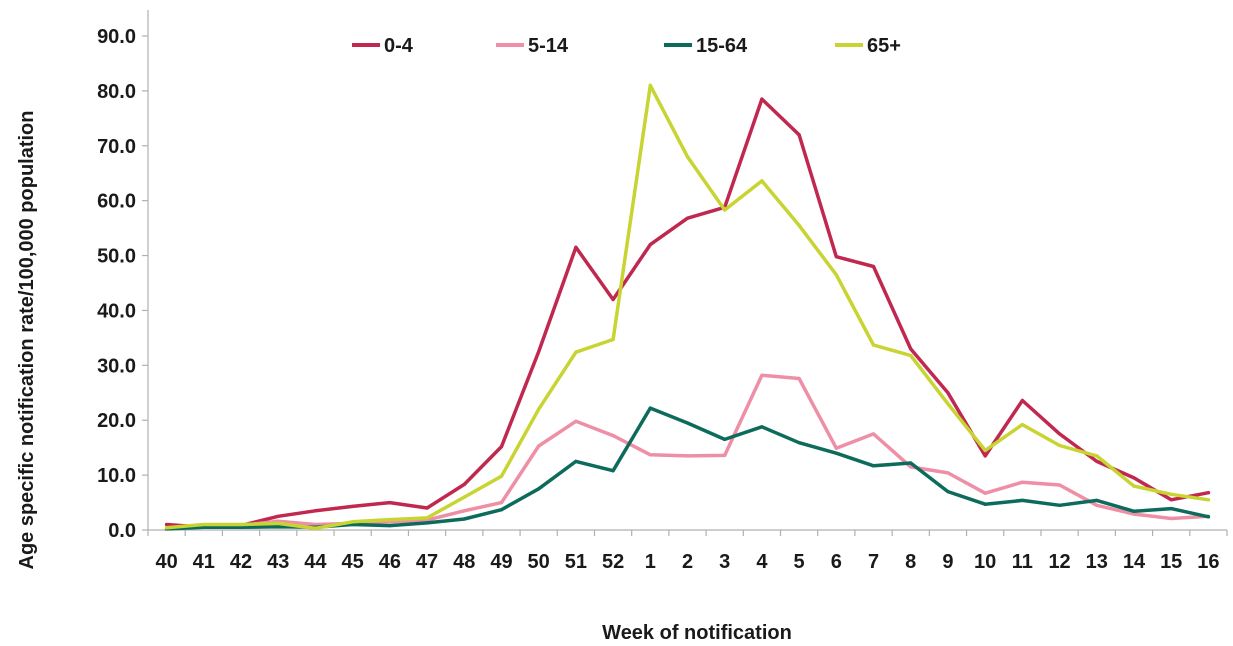 The width and height of the screenshot is (1233, 646). Describe the element at coordinates (116, 37) in the screenshot. I see `y-tick-label: 90.0` at that location.